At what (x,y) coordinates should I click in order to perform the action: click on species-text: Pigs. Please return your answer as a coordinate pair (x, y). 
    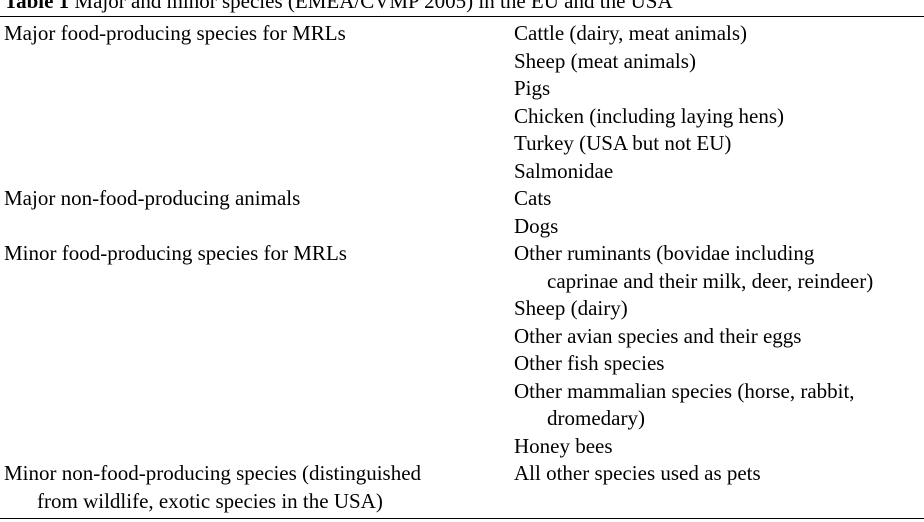
    Looking at the image, I should click on (532, 88).